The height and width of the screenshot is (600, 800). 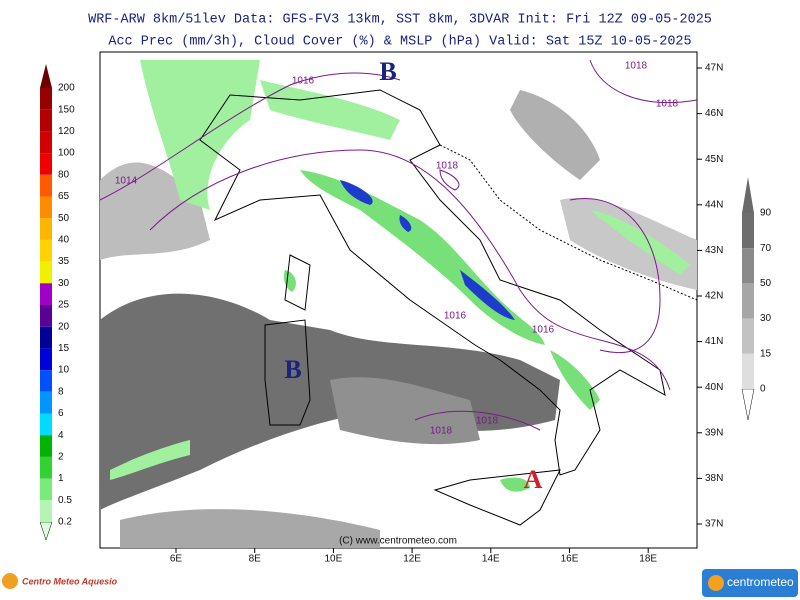 I want to click on cloud-arrow-top, so click(x=748, y=195).